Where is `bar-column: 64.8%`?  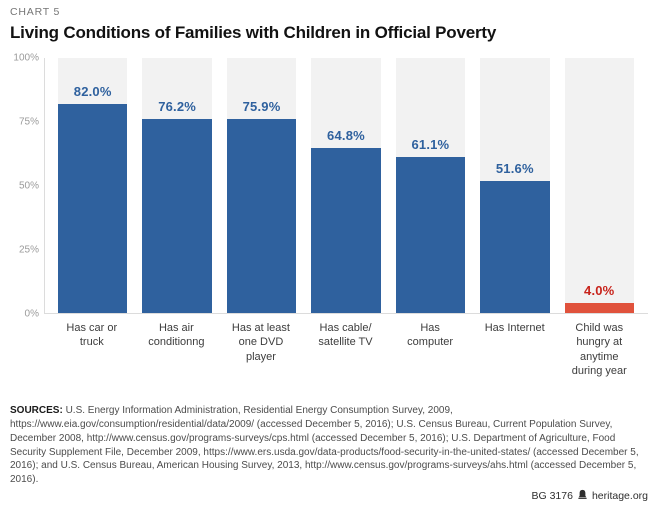
bar-column: 64.8% is located at coordinates (346, 185).